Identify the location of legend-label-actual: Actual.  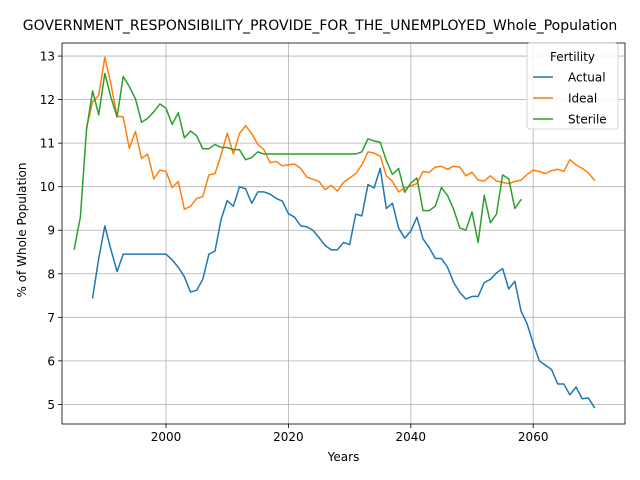
(587, 78).